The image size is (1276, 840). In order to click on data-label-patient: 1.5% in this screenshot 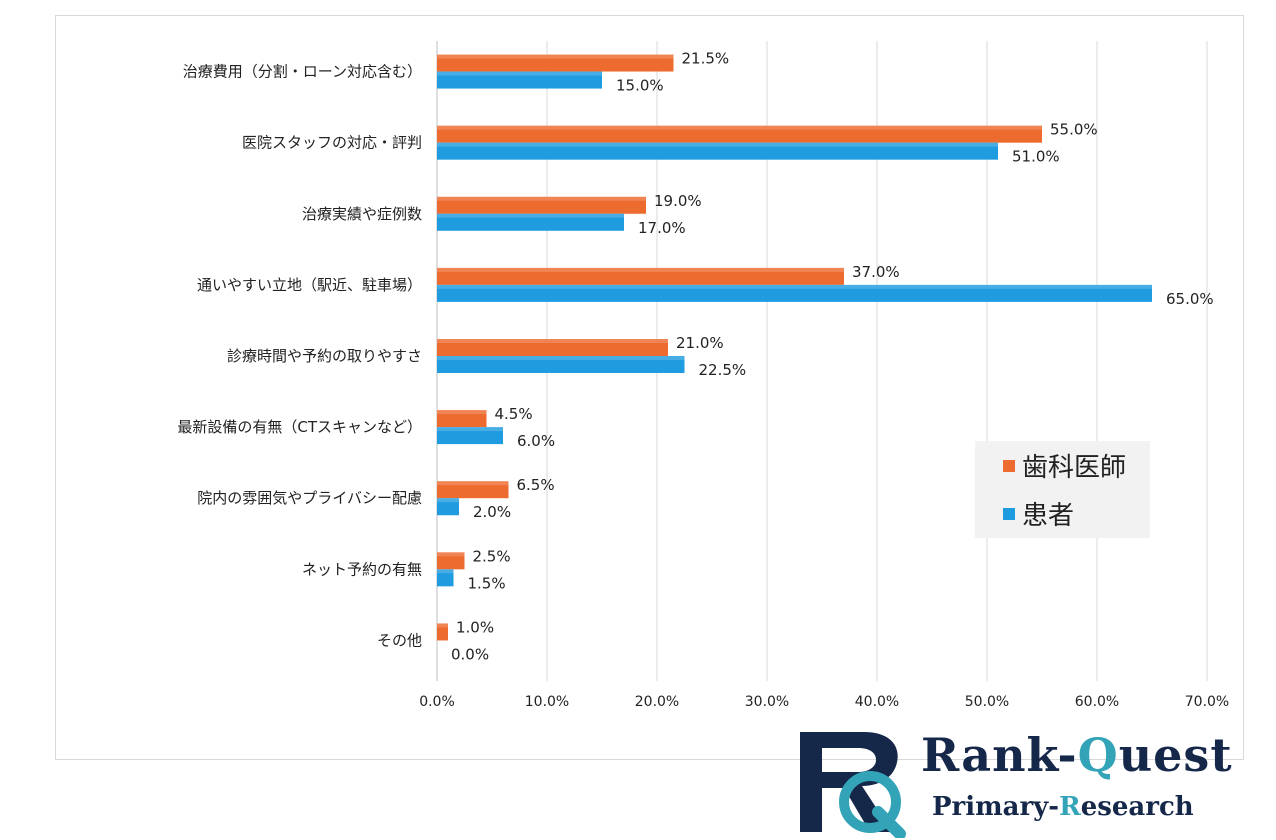, I will do `click(487, 583)`.